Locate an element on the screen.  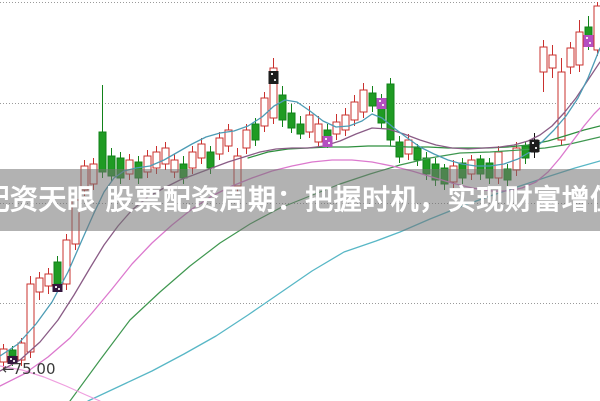
price-annotation: ← 75.00 is located at coordinates (29, 369).